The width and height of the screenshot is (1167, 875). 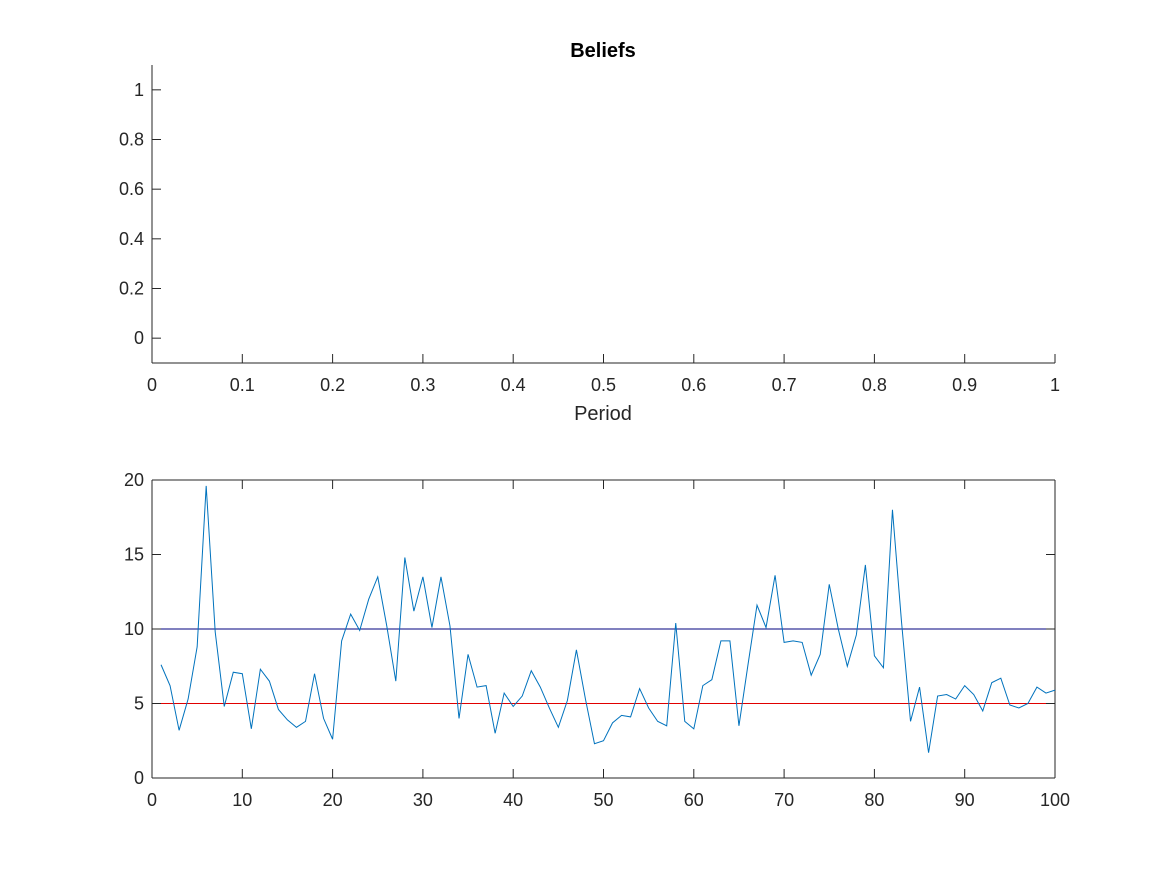 What do you see at coordinates (242, 385) in the screenshot?
I see `beliefs-x-tick-label: 0.1` at bounding box center [242, 385].